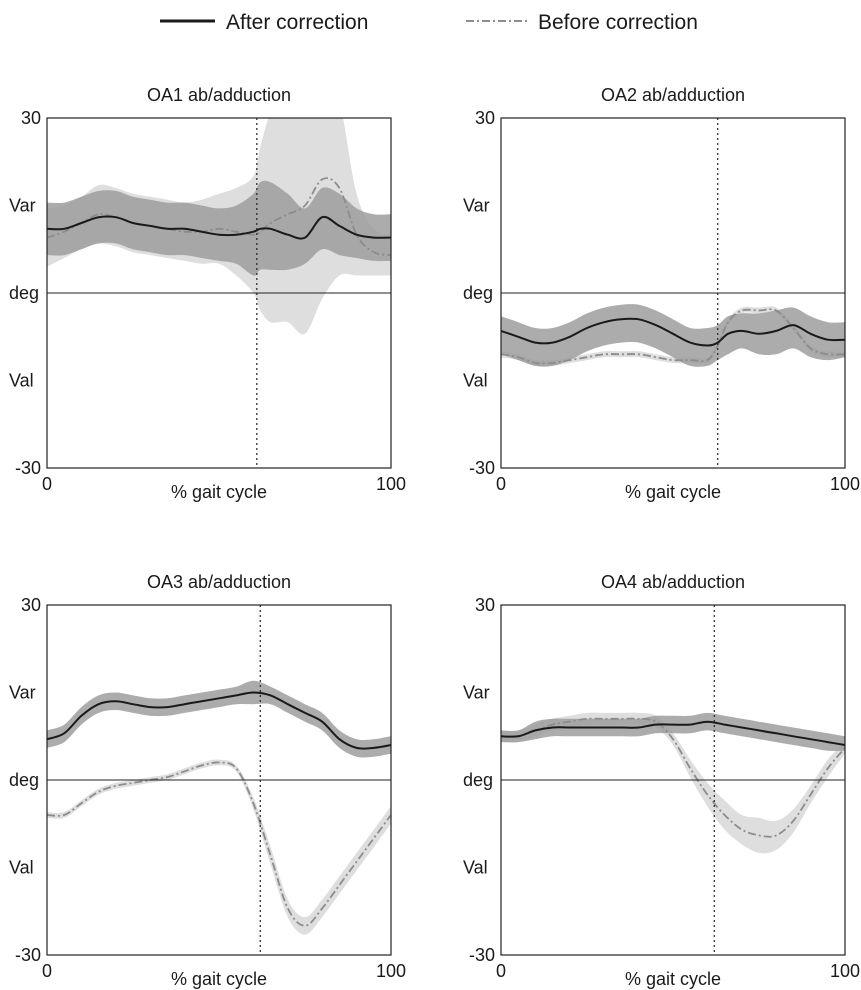  What do you see at coordinates (219, 95) in the screenshot?
I see `chart-title: OA1 ab/adduction` at bounding box center [219, 95].